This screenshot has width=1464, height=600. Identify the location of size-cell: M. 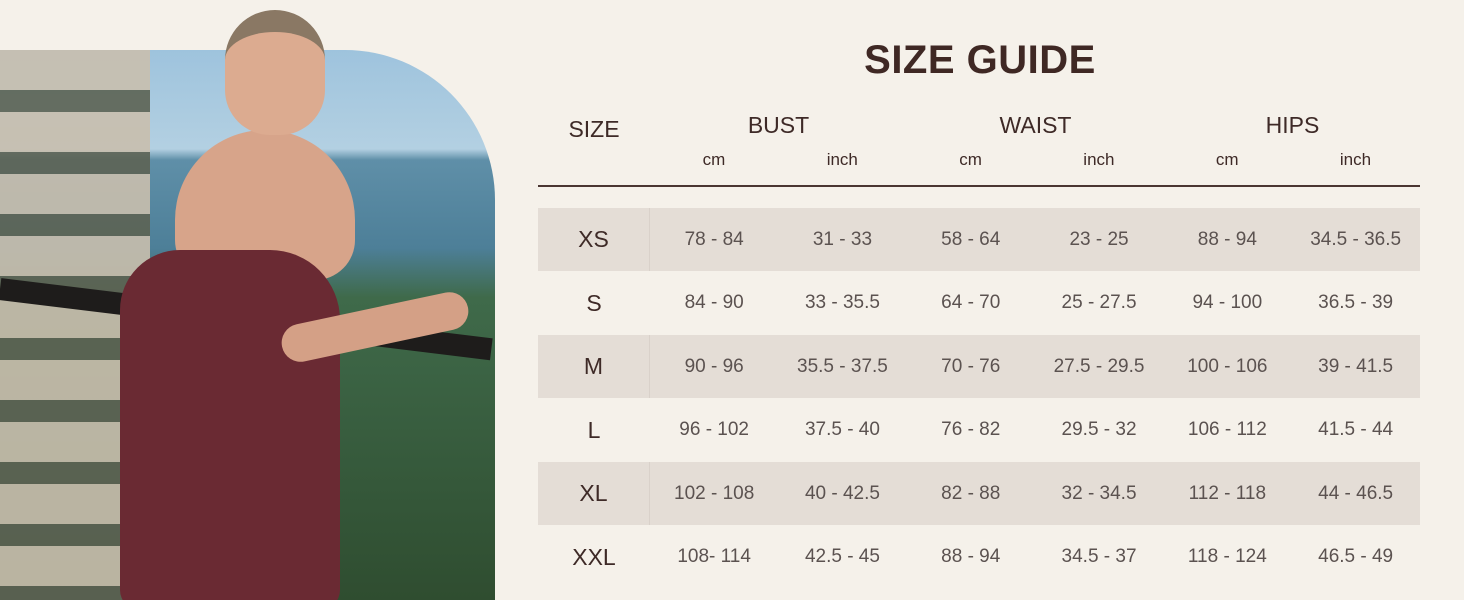
(594, 366).